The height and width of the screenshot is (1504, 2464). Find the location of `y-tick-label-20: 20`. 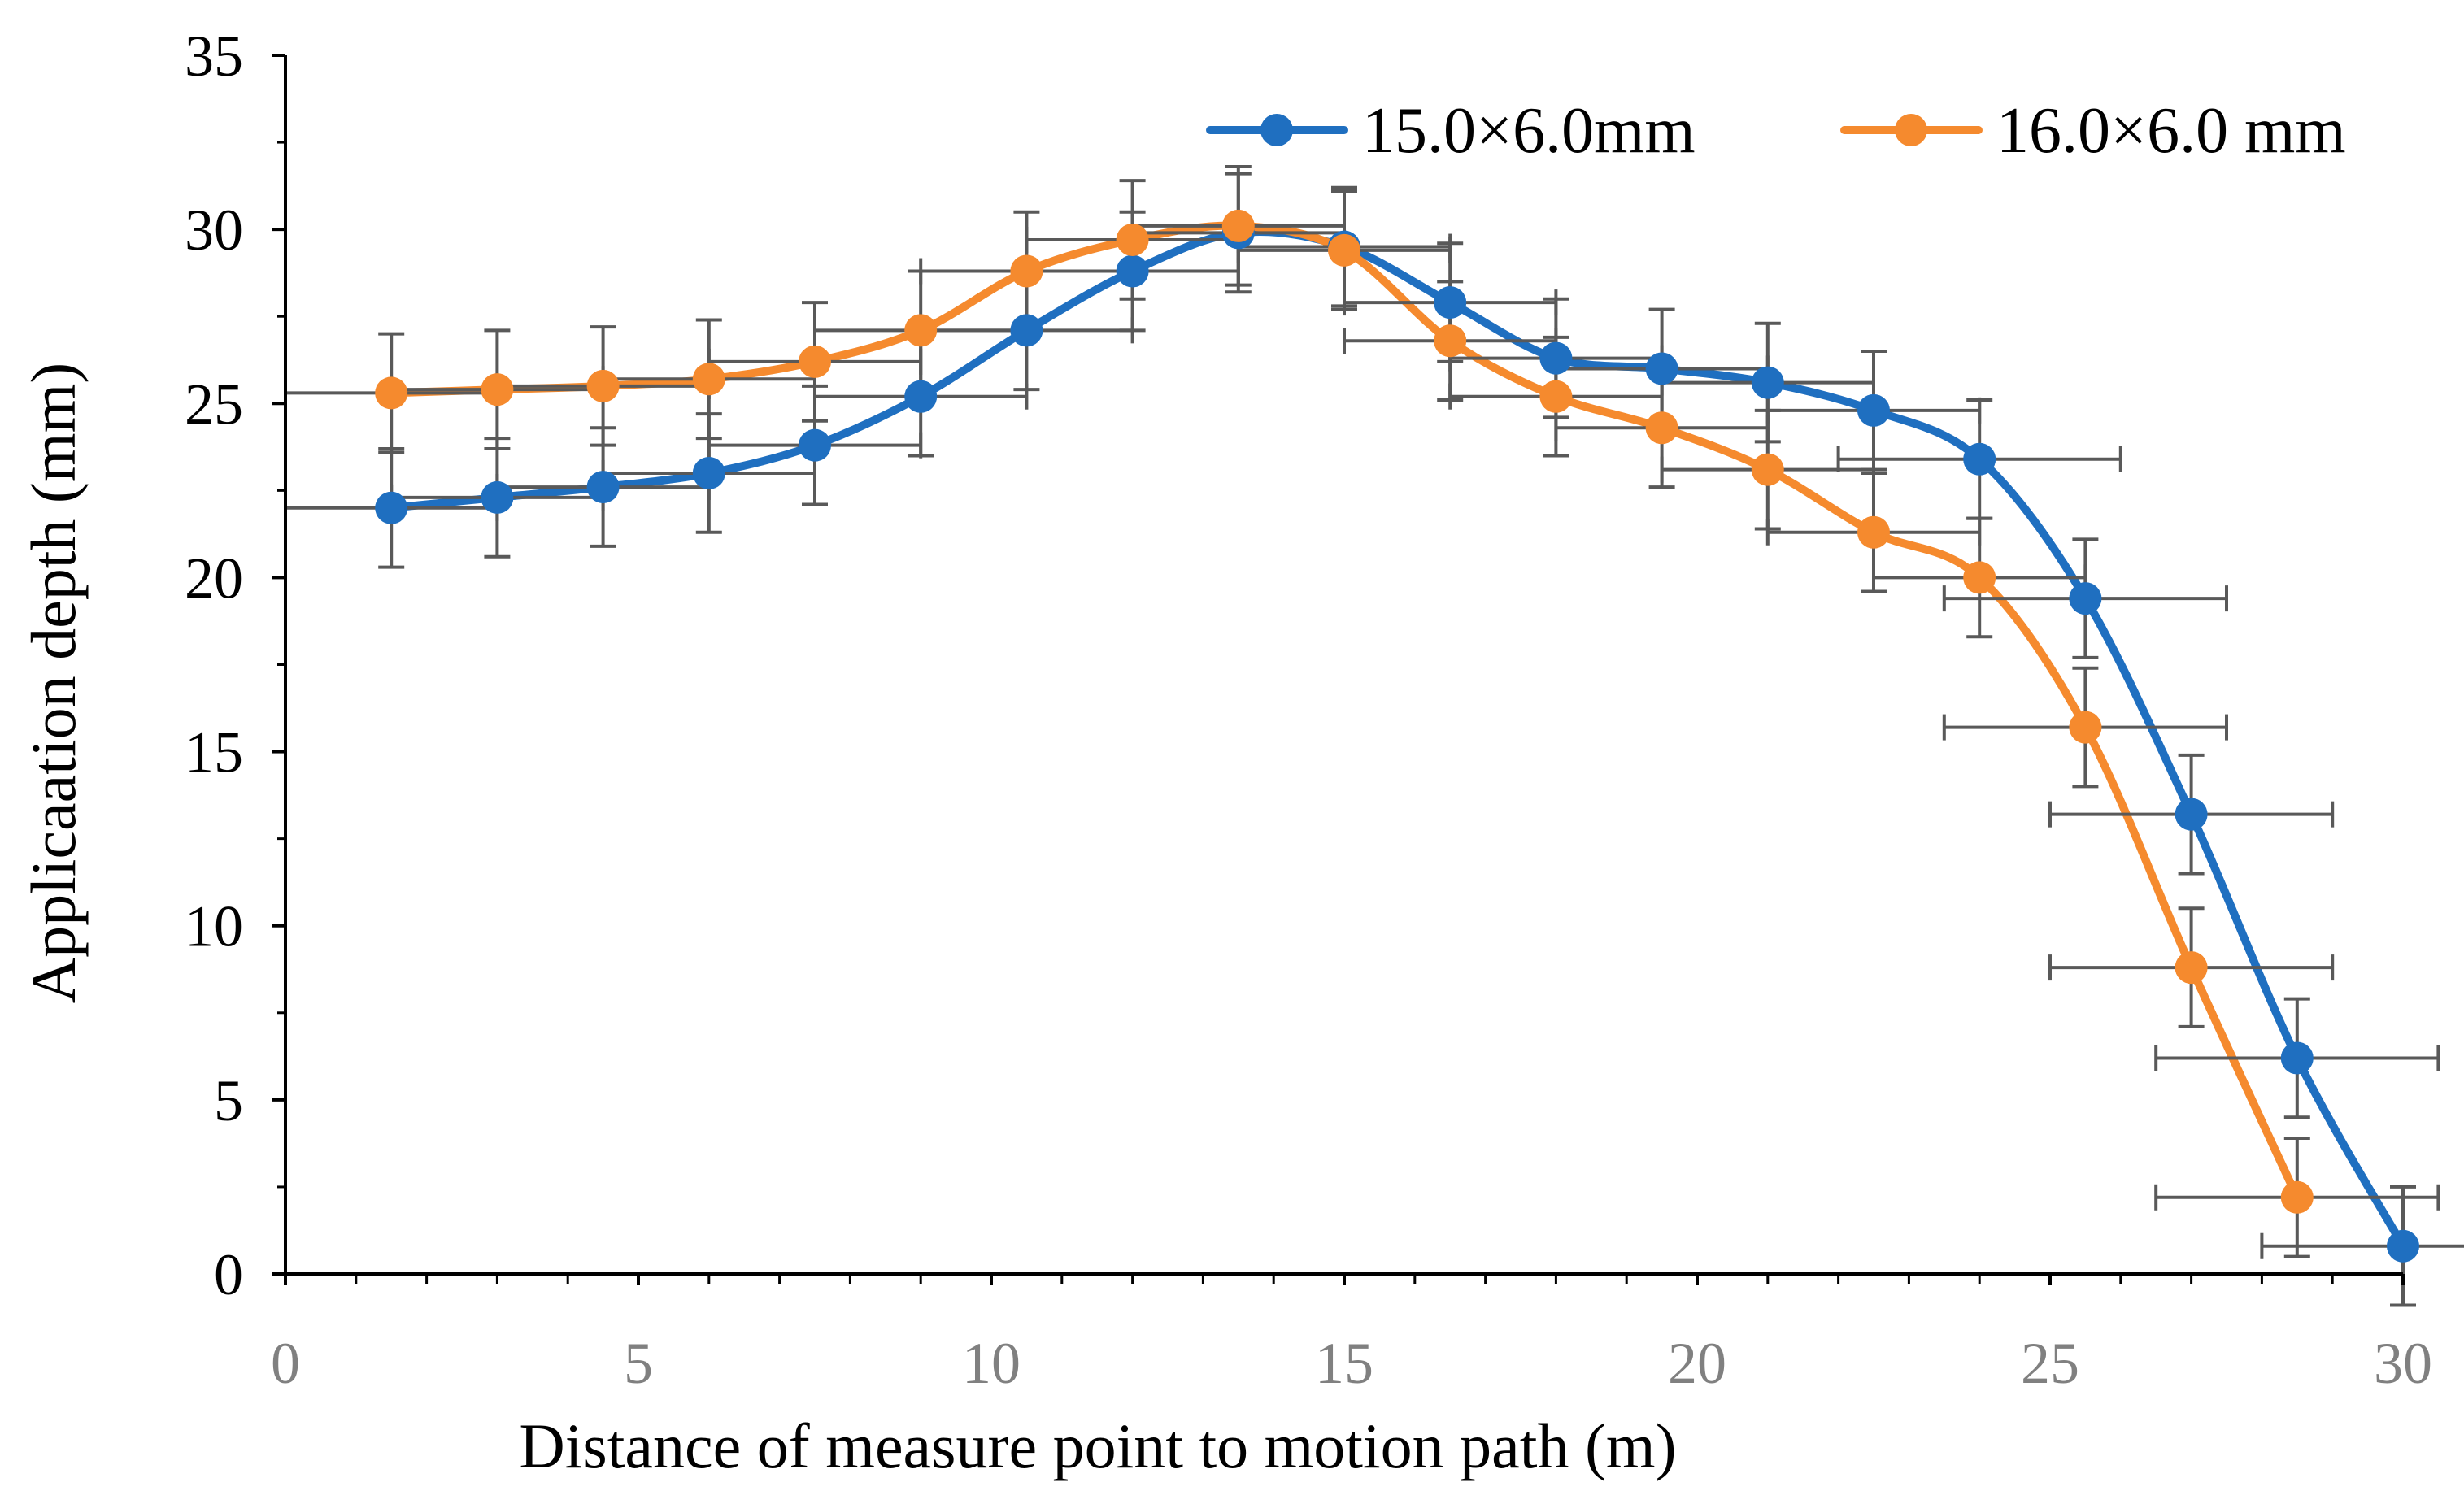

y-tick-label-20: 20 is located at coordinates (214, 578).